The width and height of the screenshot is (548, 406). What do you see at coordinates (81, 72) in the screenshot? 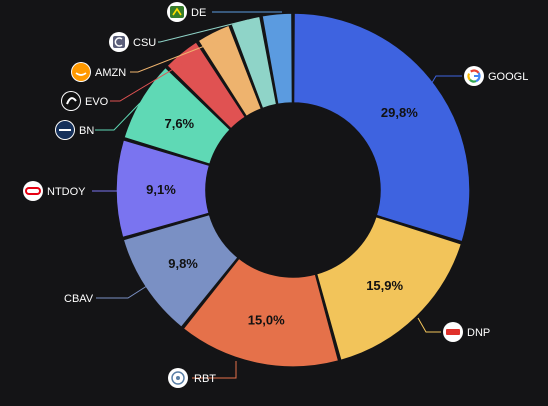
I see `amazon-logo-icon` at bounding box center [81, 72].